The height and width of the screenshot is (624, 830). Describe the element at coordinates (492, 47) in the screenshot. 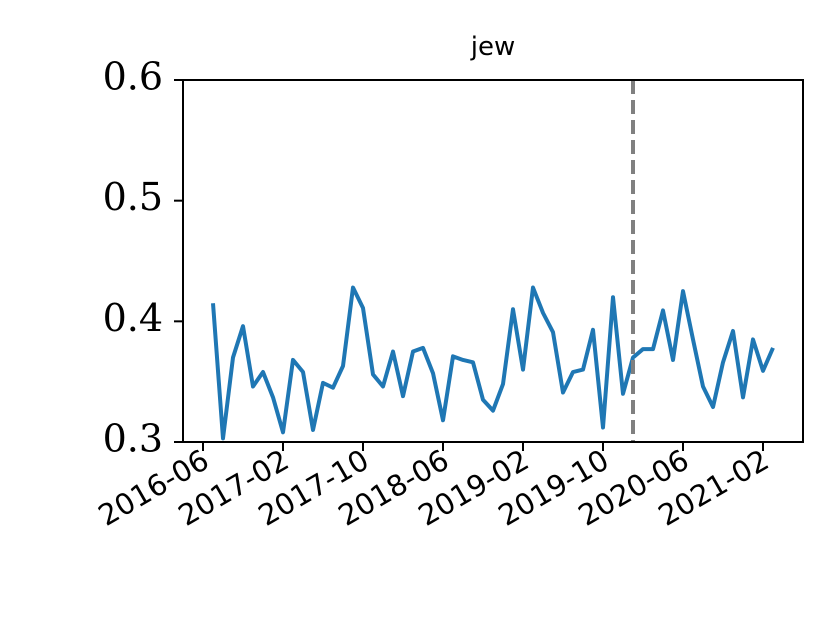

I see `chart-title: jew` at that location.